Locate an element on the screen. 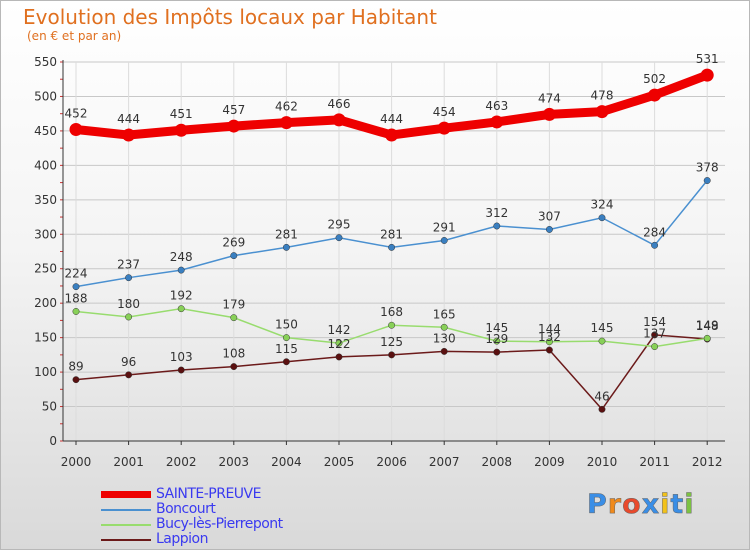  x-tick-label: 2002 is located at coordinates (181, 462).